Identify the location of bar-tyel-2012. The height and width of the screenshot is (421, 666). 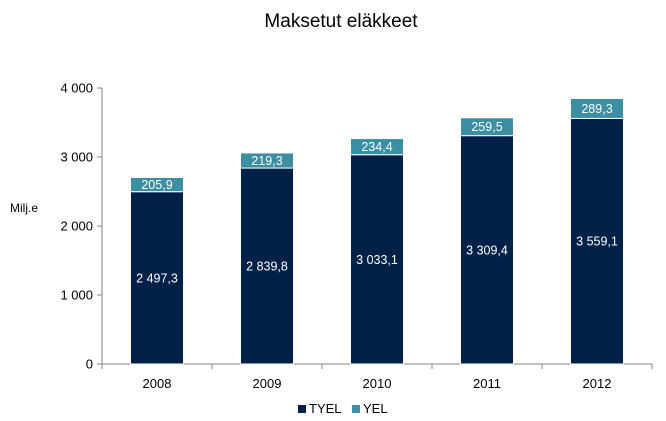
(597, 241).